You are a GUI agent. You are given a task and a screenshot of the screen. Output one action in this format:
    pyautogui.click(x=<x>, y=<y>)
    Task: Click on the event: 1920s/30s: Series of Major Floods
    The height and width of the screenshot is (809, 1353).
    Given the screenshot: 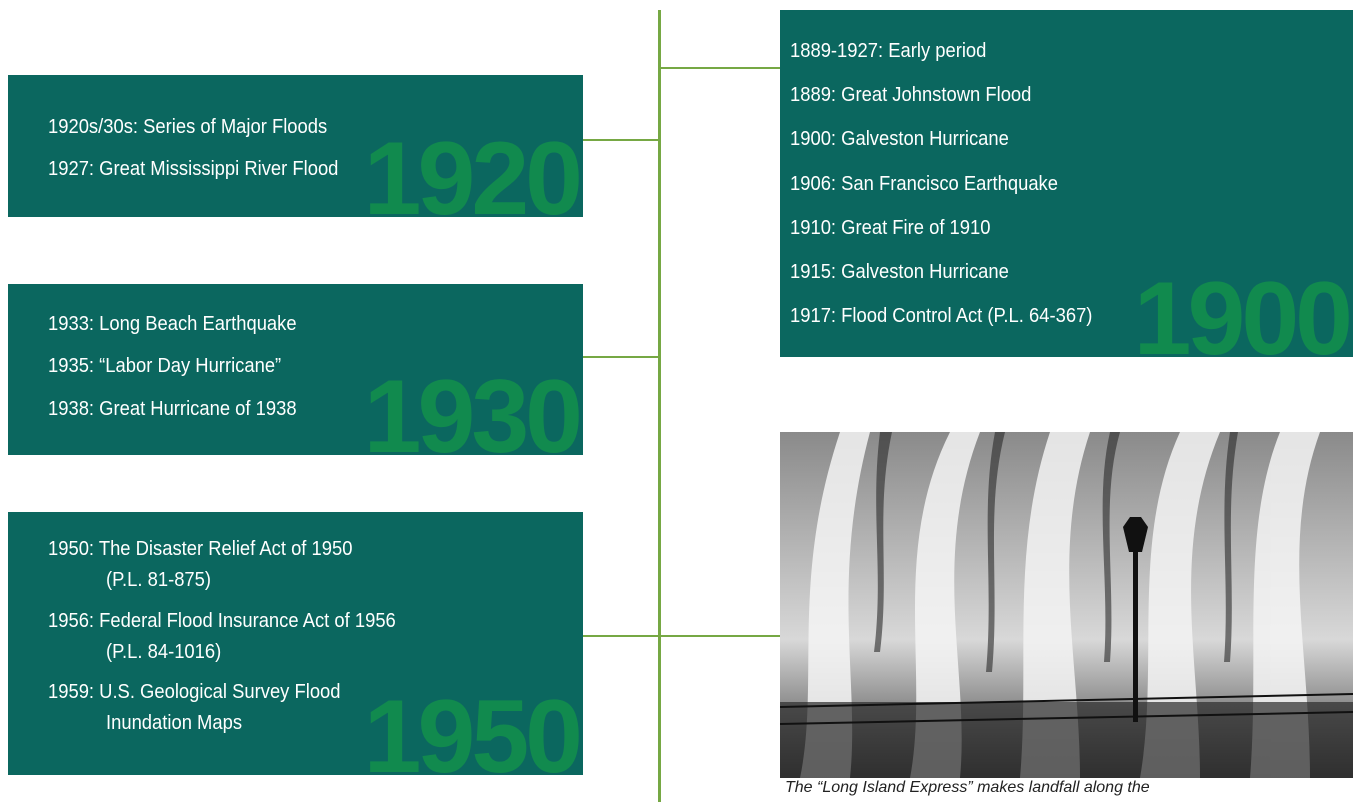 What is the action you would take?
    pyautogui.click(x=188, y=127)
    